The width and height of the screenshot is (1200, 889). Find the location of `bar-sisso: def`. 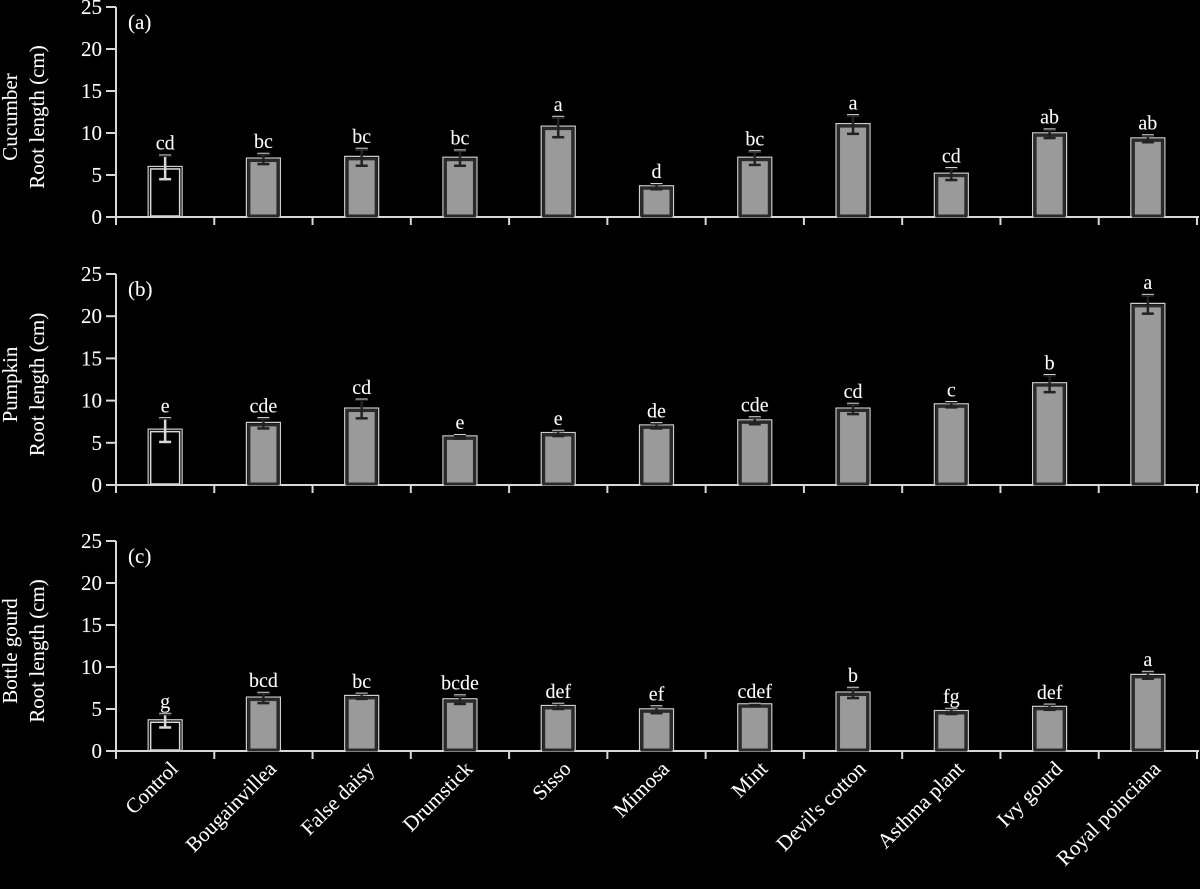

bar-sisso: def is located at coordinates (558, 716).